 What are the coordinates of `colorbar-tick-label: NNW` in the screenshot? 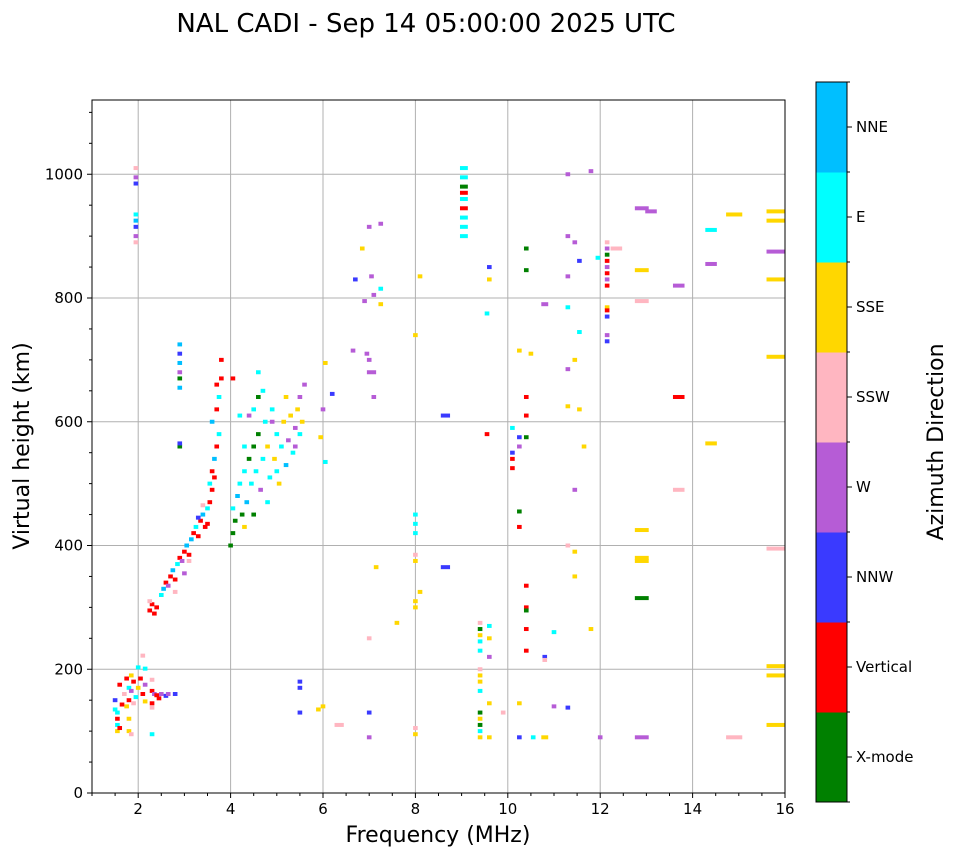 It's located at (874, 577).